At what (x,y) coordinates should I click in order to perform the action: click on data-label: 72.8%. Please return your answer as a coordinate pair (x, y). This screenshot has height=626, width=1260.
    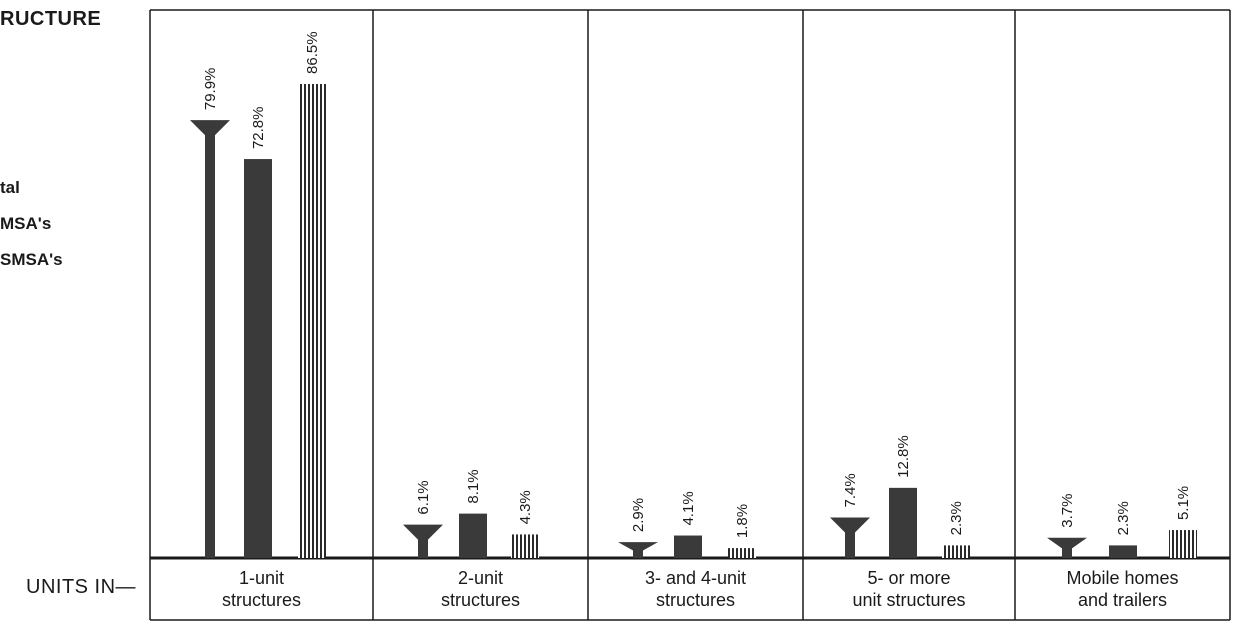
    Looking at the image, I should click on (258, 128).